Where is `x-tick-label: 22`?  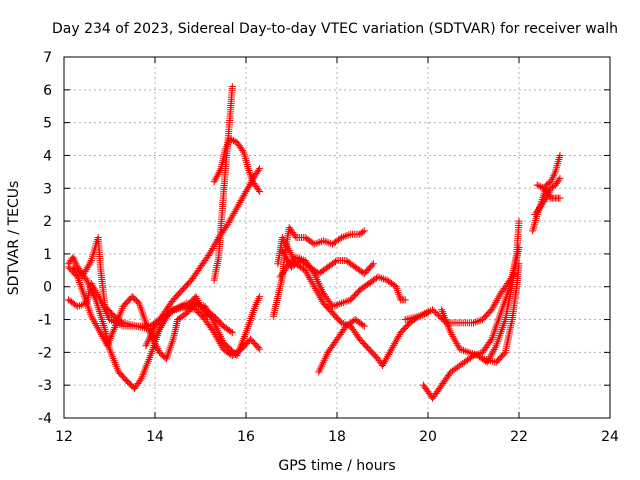 x-tick-label: 22 is located at coordinates (519, 437).